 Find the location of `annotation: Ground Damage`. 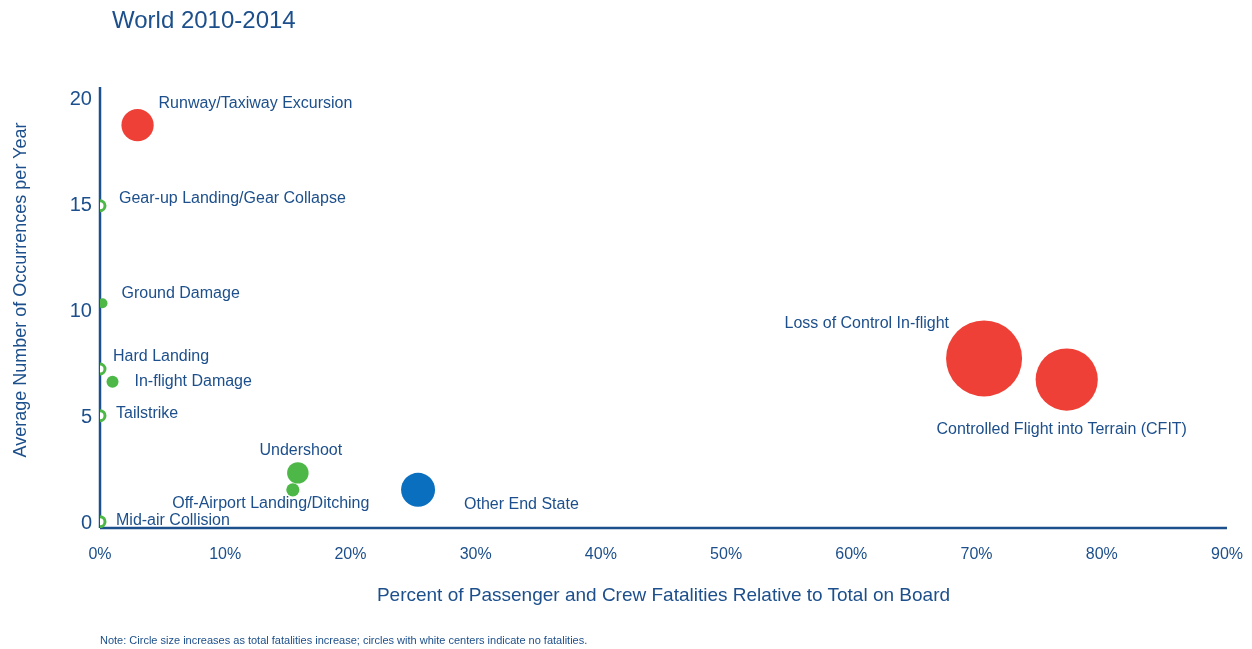

annotation: Ground Damage is located at coordinates (180, 293).